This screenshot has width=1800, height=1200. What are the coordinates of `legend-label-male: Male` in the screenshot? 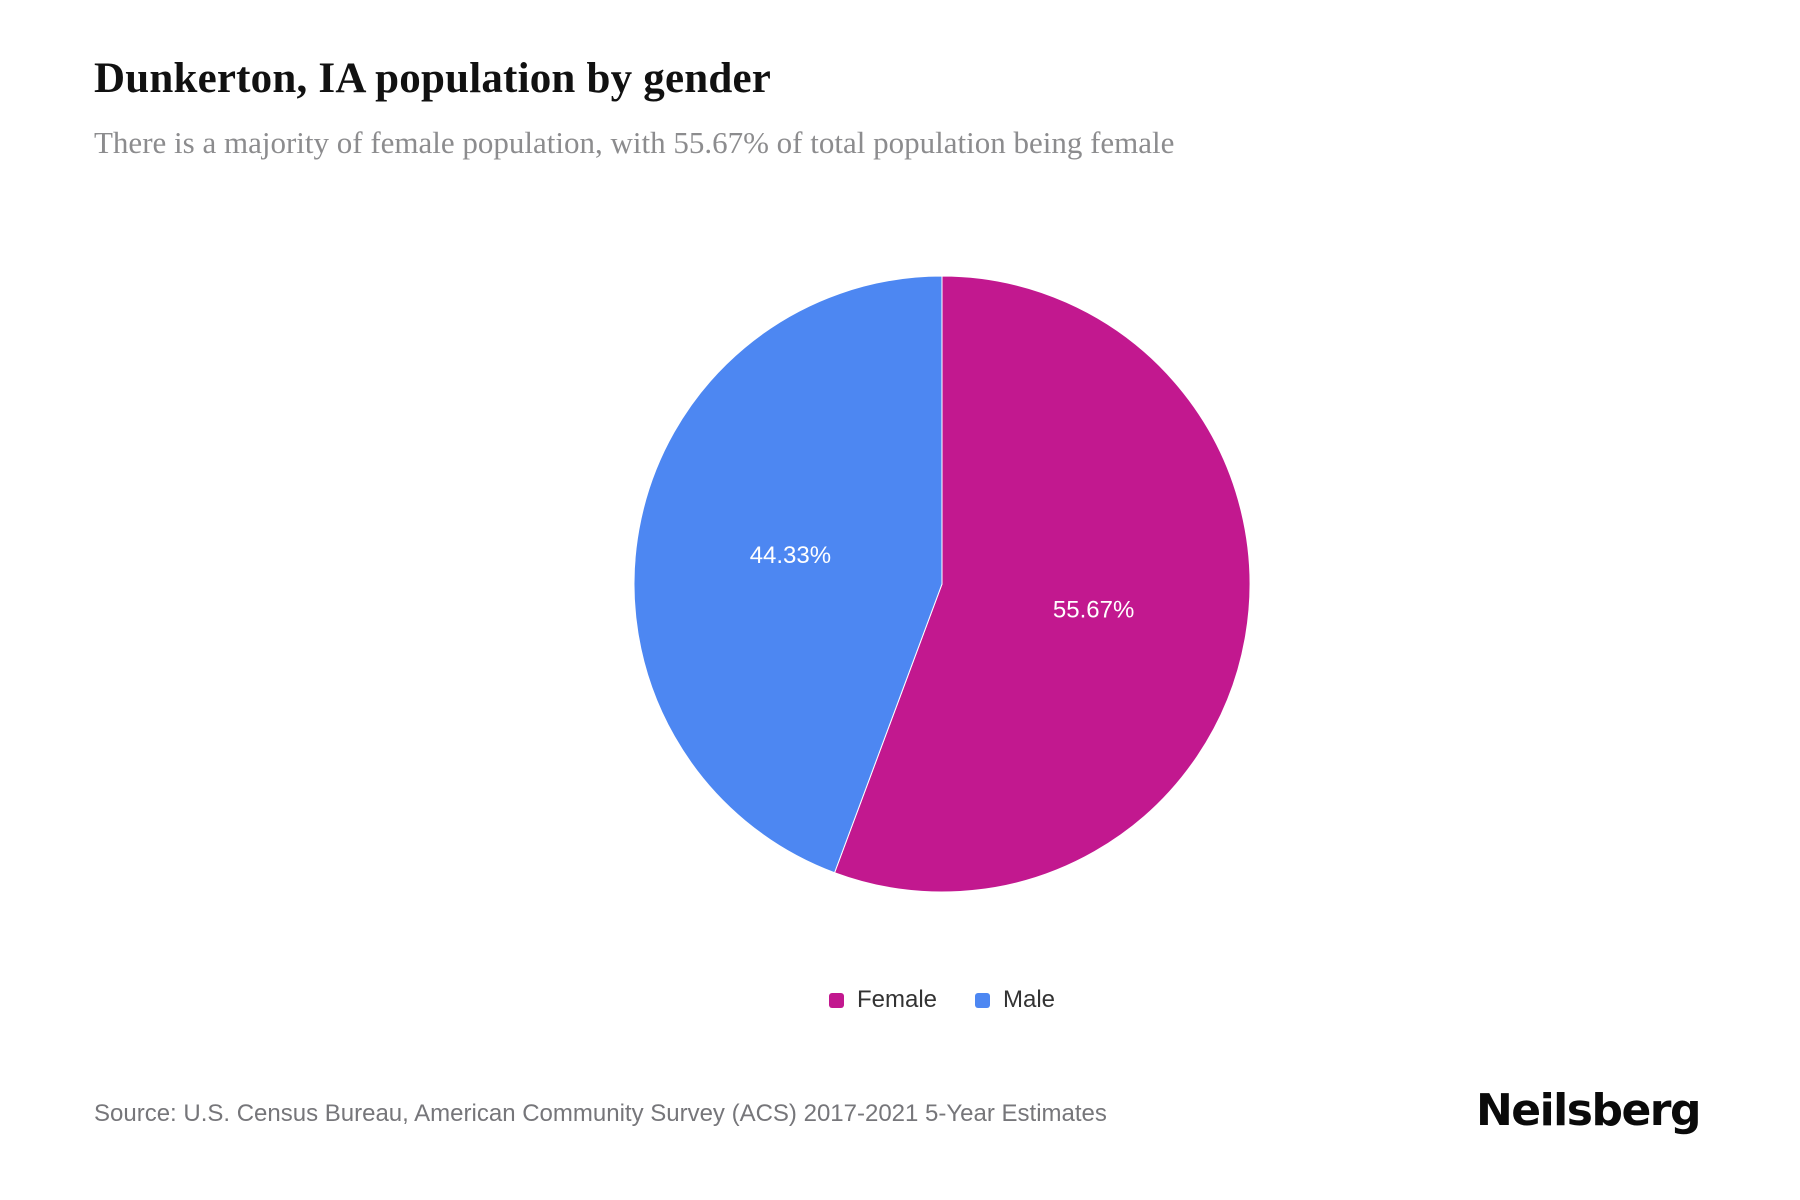 It's located at (1029, 999).